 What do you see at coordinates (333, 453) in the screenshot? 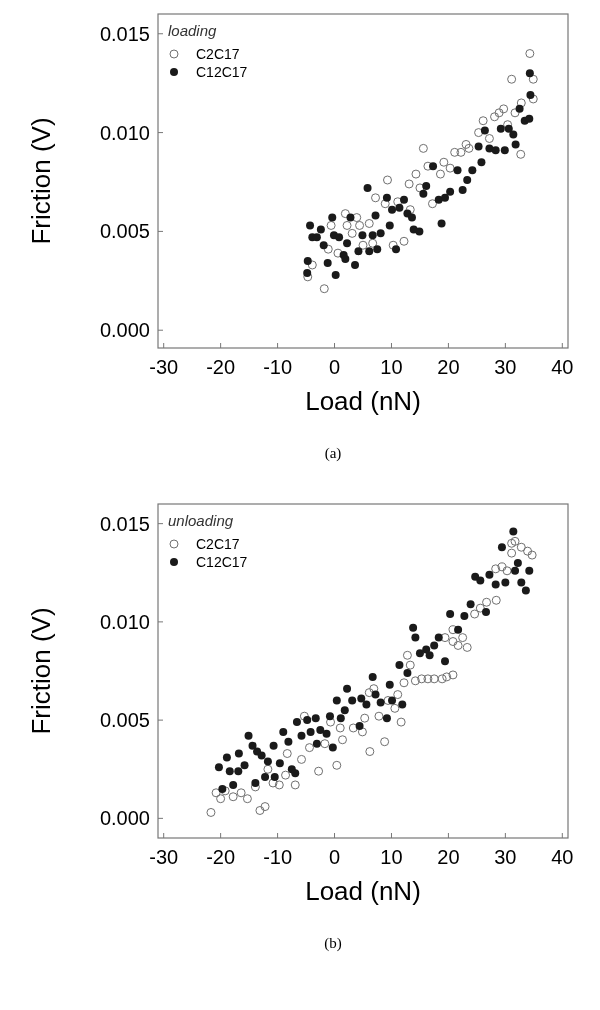
I see `text: (a)` at bounding box center [333, 453].